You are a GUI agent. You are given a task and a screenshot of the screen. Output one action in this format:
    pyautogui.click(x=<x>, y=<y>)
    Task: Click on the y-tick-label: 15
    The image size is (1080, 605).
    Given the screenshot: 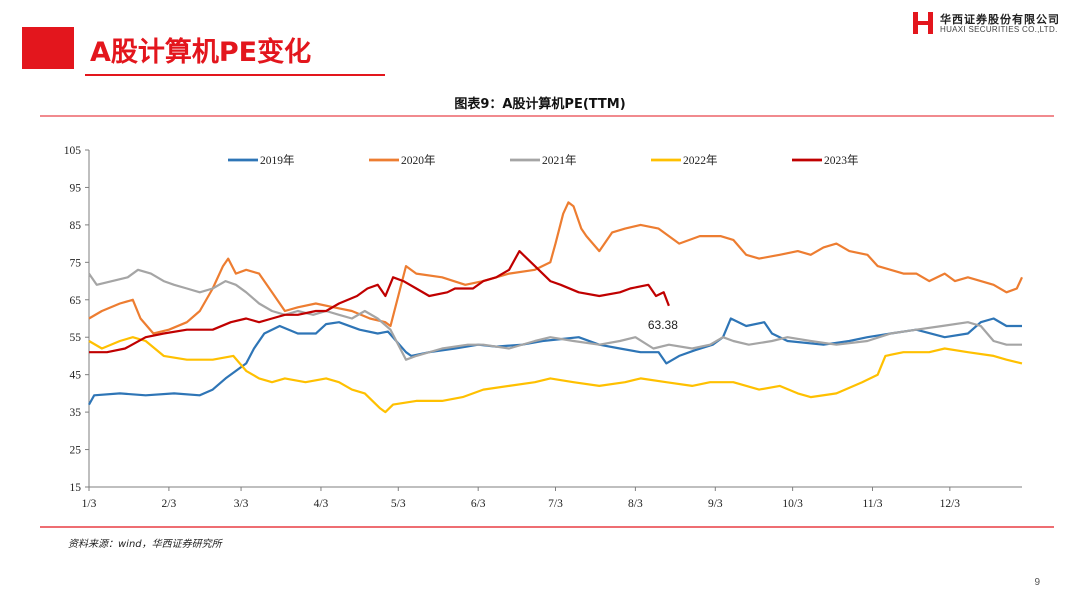 What is the action you would take?
    pyautogui.click(x=76, y=488)
    